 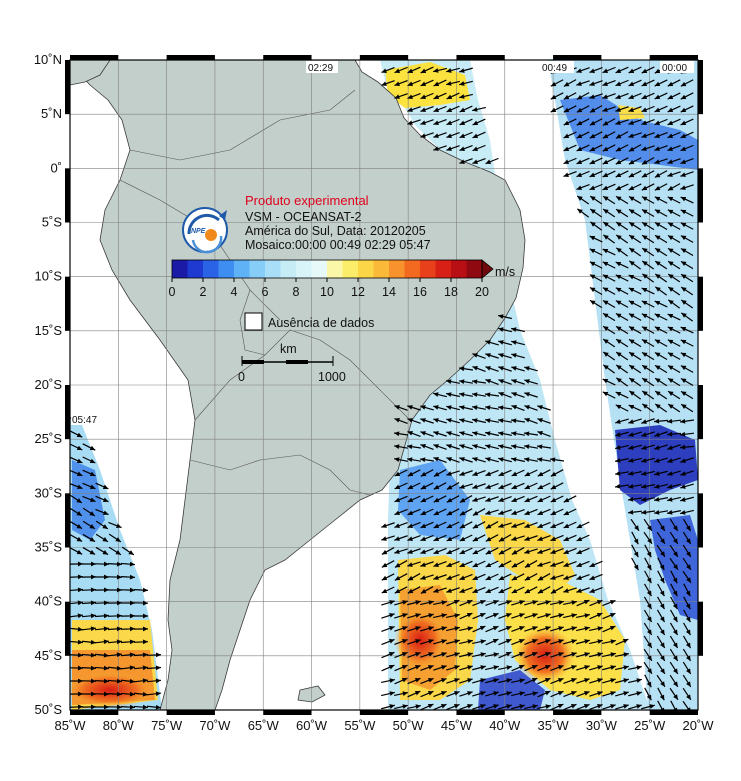 I want to click on lat-label: 15˚S, so click(x=49, y=330).